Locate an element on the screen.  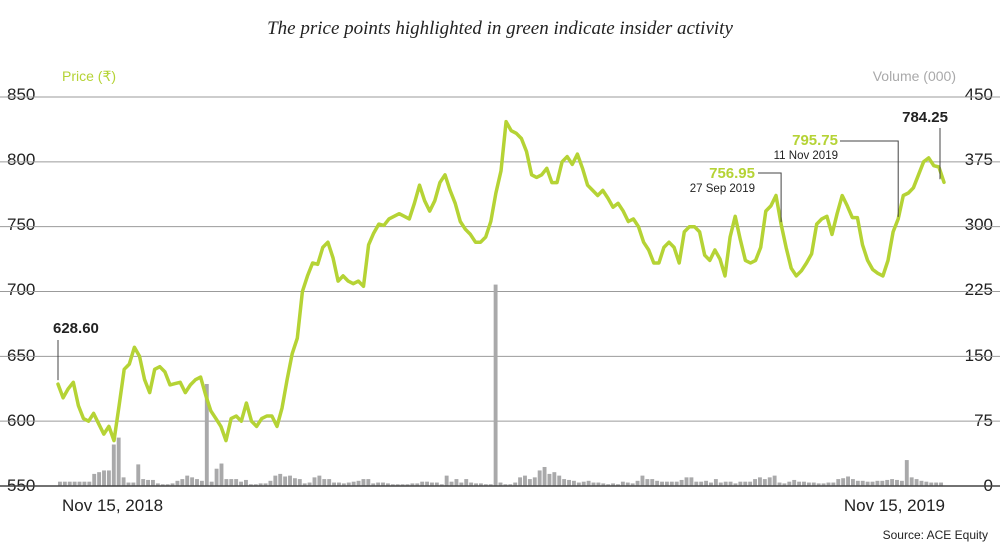
volume-tick: 375 is located at coordinates (978, 159).